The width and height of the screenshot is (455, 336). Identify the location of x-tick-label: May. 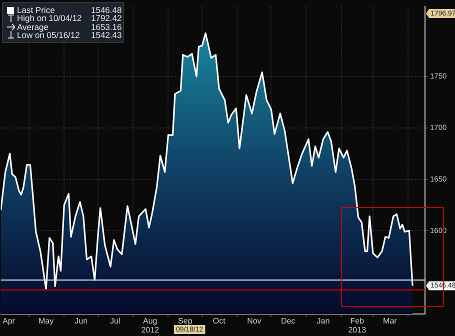
(46, 321).